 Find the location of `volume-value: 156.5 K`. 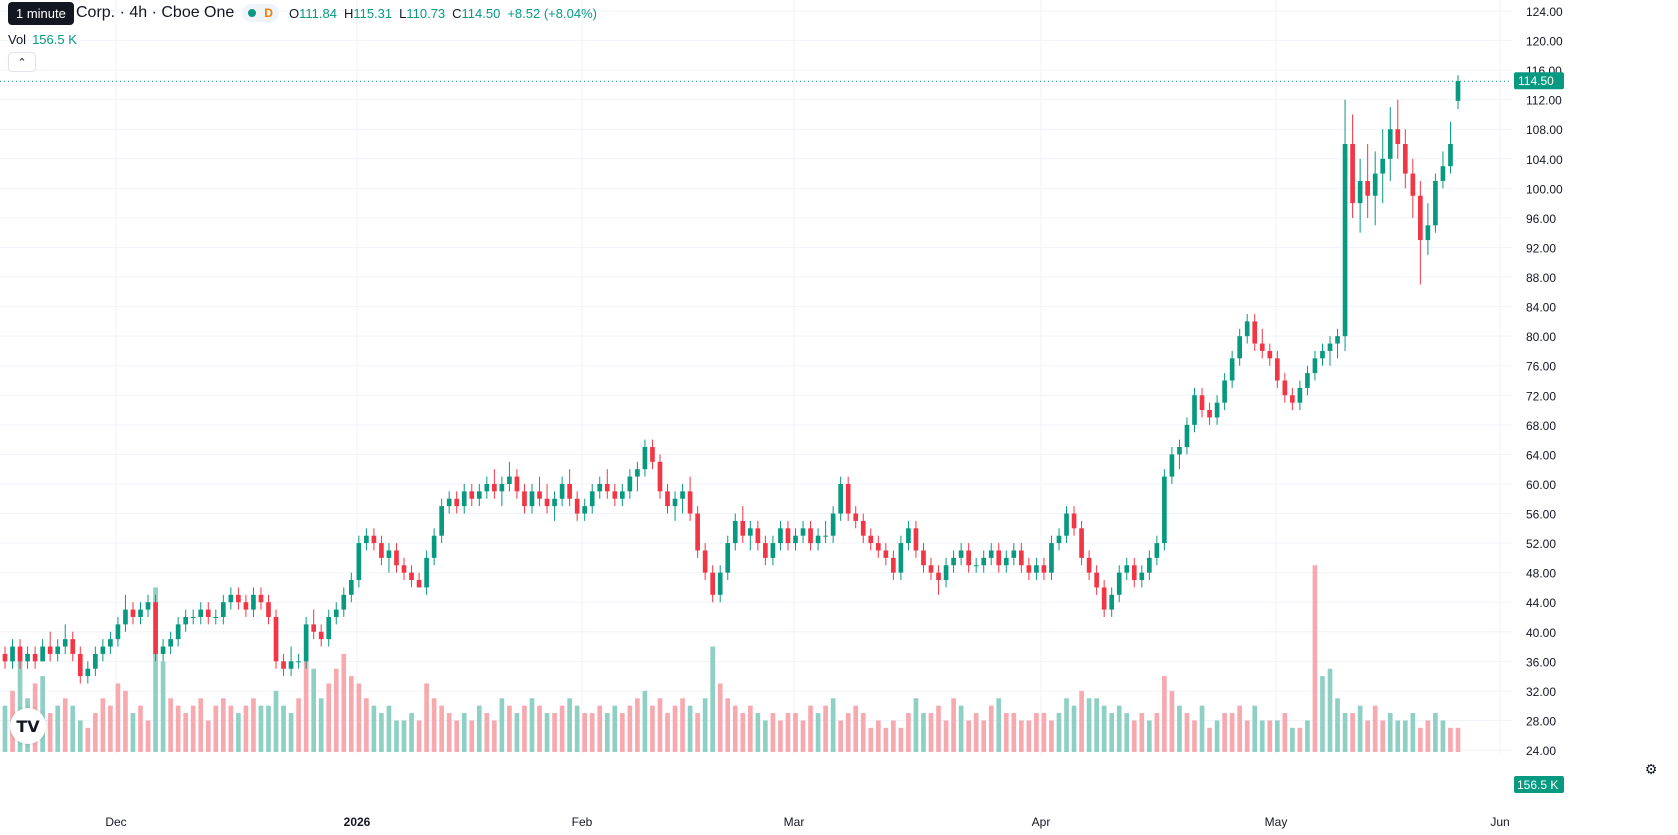

volume-value: 156.5 K is located at coordinates (54, 39).